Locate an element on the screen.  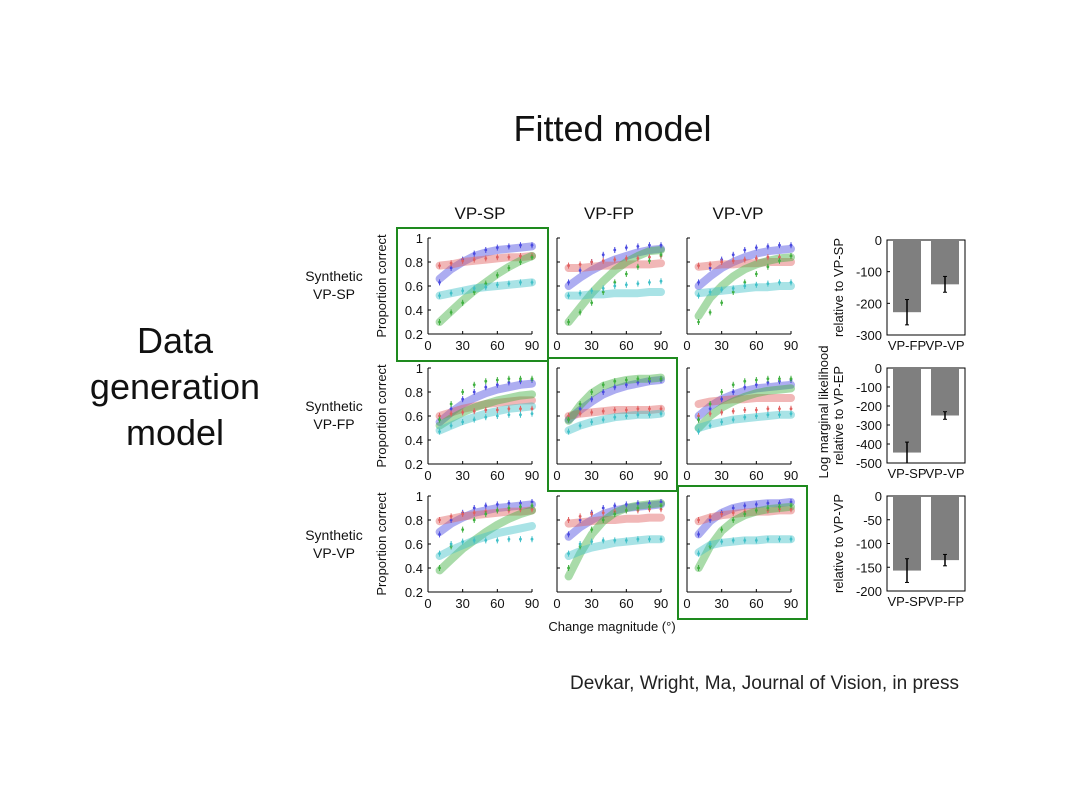
log-likelihood-label: Log marginal likelihood is located at coordinates (823, 412).